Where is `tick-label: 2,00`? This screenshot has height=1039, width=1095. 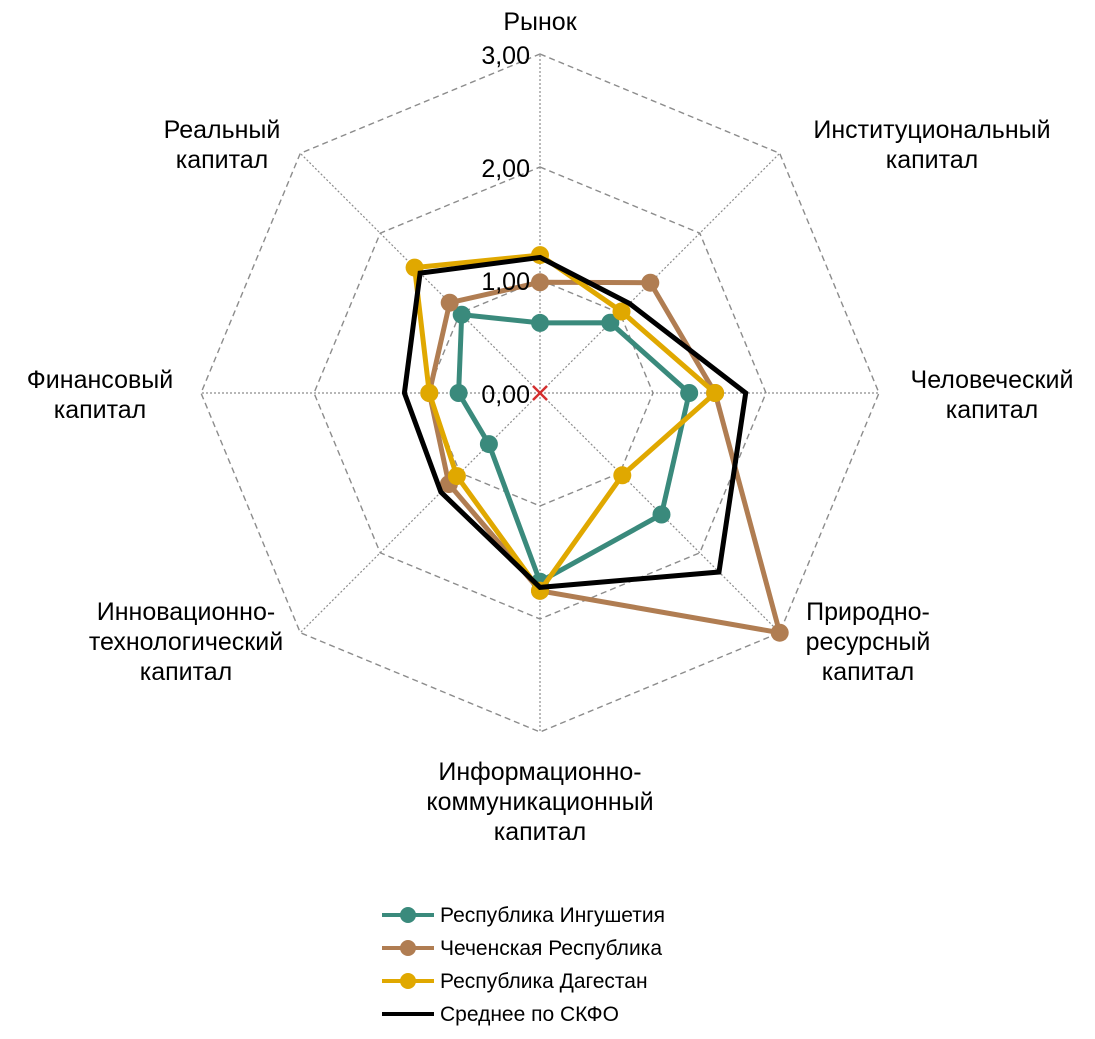
tick-label: 2,00 is located at coordinates (505, 169).